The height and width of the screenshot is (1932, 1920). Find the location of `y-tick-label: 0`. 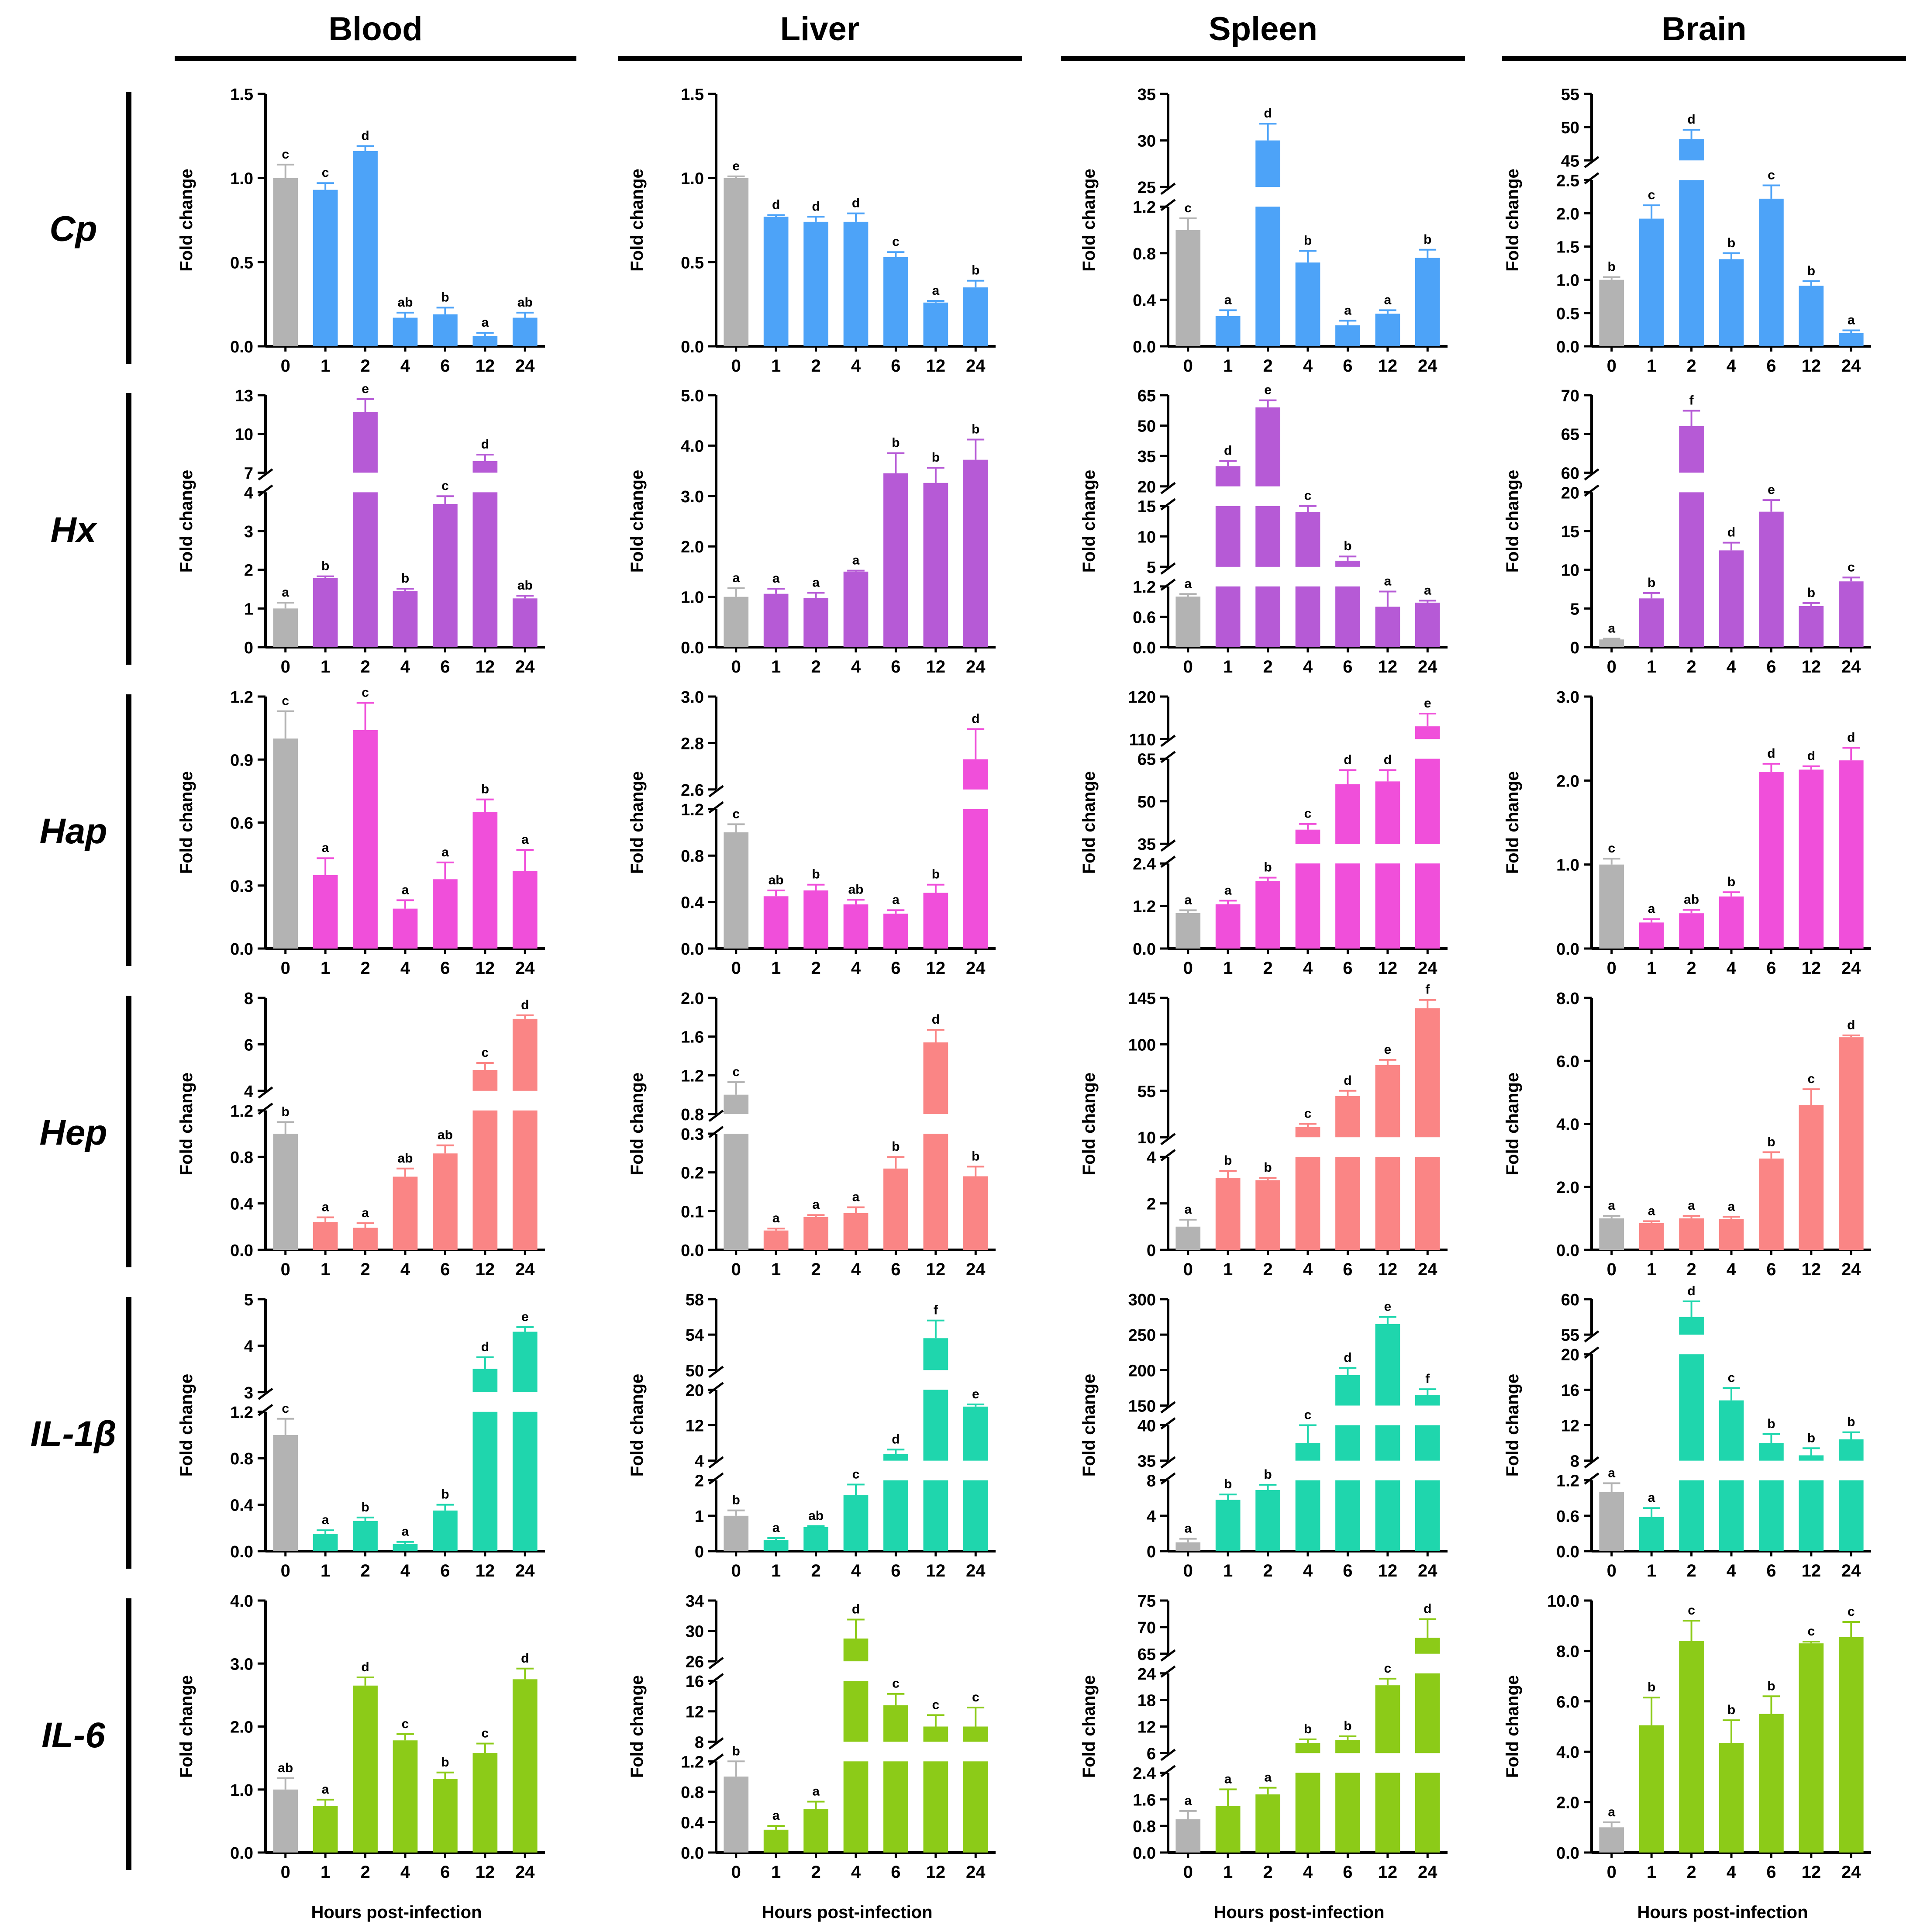

y-tick-label: 0 is located at coordinates (699, 1552).